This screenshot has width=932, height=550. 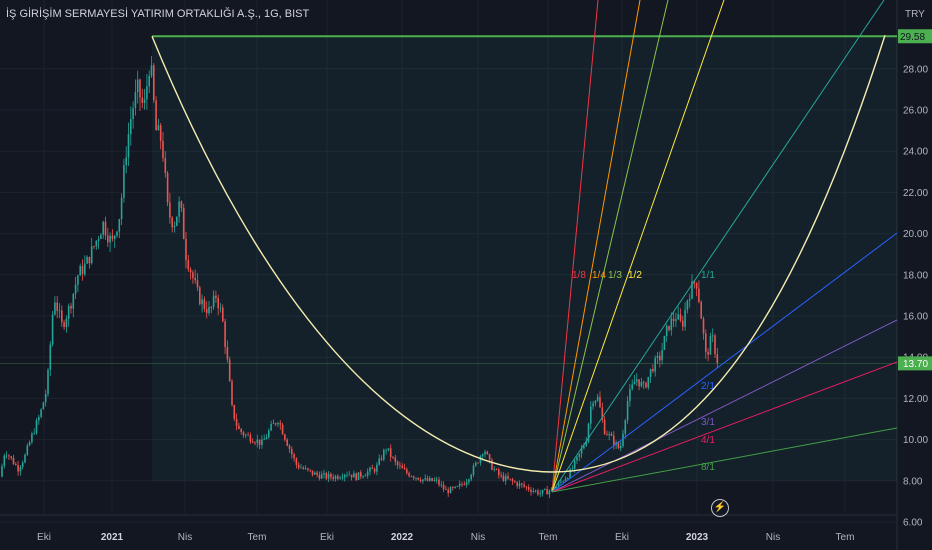 What do you see at coordinates (548, 537) in the screenshot?
I see `x-tick-label: Tem` at bounding box center [548, 537].